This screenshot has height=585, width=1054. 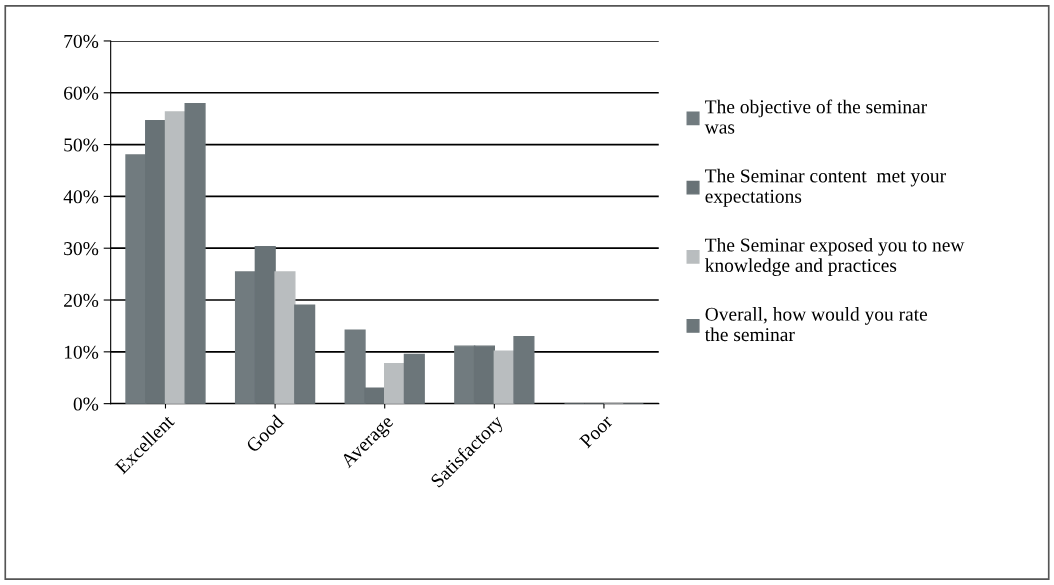 I want to click on y-tick-label: 10%, so click(x=81, y=352).